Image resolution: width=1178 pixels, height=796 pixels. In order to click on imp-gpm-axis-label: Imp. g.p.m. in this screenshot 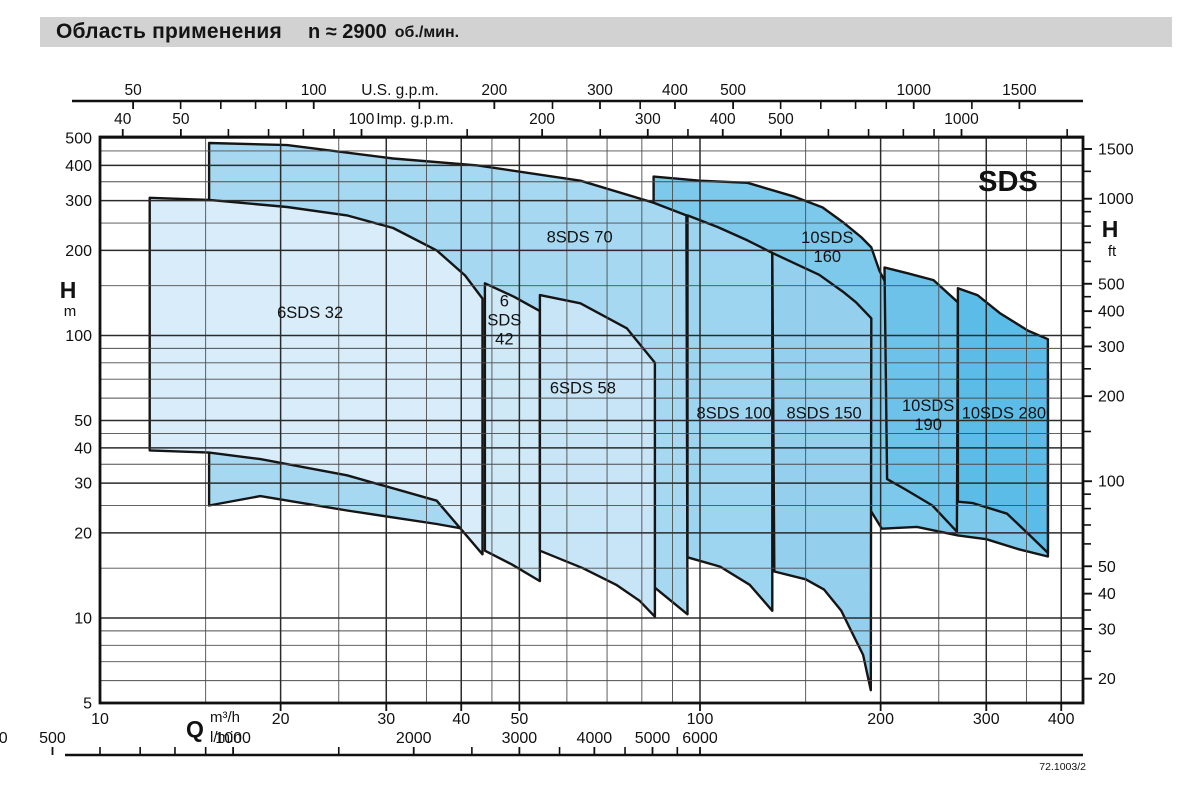, I will do `click(415, 119)`.